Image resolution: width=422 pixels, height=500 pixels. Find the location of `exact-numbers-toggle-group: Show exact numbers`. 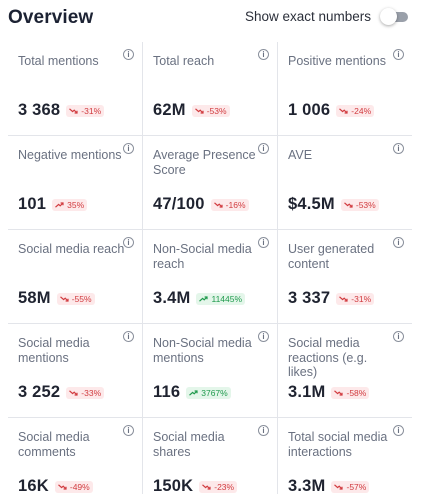

exact-numbers-toggle-group: Show exact numbers is located at coordinates (326, 16).